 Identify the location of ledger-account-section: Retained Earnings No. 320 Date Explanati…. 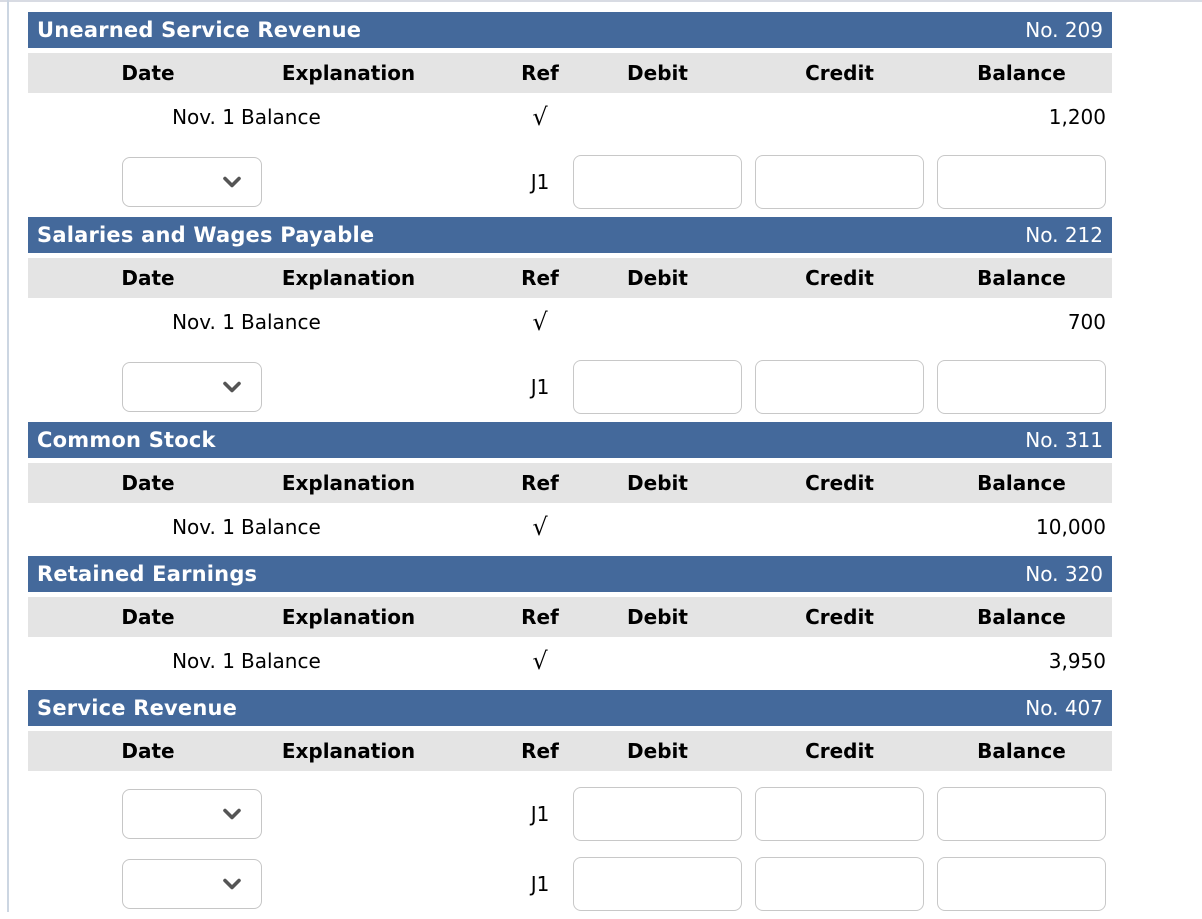
(570, 620).